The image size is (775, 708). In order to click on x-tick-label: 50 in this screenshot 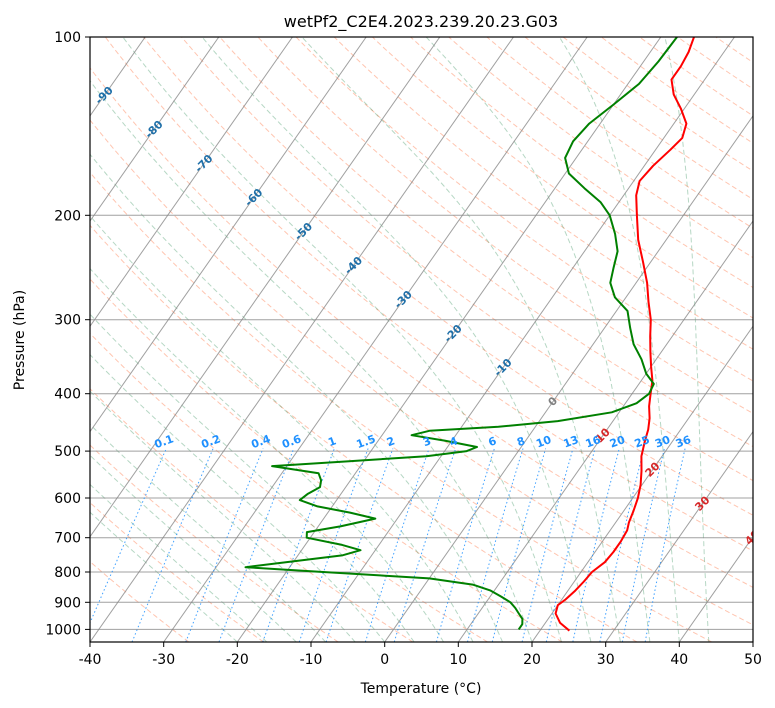, I will do `click(753, 660)`.